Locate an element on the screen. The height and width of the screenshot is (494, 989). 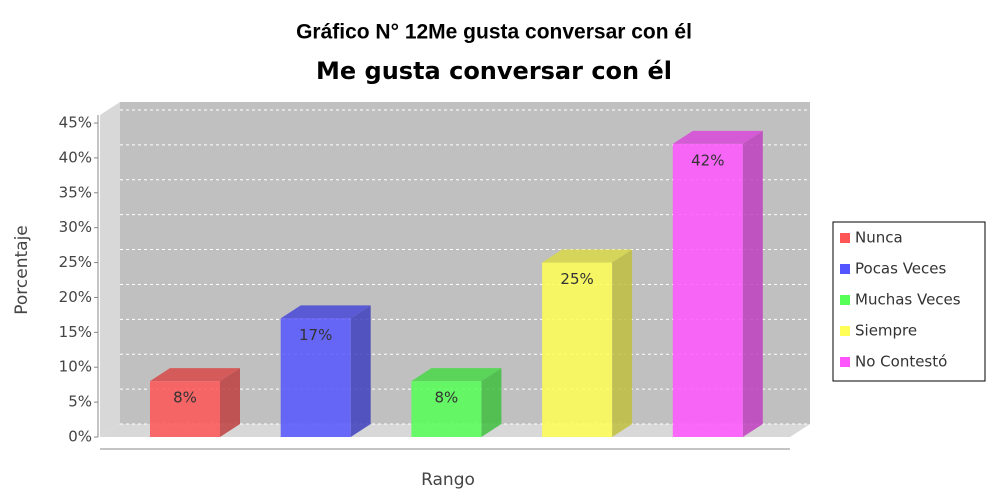
page-title: Gráfico N° 12Me gusta conversar con él is located at coordinates (494, 32).